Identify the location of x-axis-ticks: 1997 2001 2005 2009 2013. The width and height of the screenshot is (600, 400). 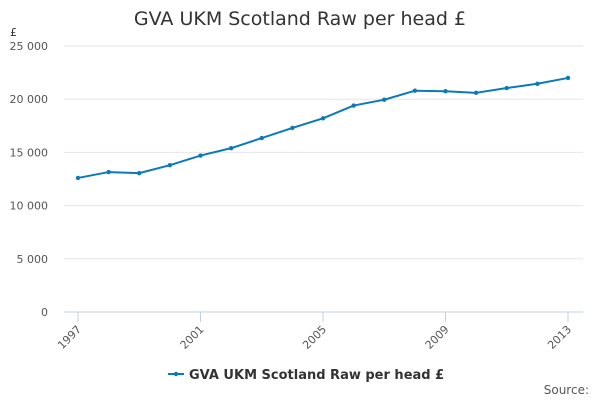
(314, 332).